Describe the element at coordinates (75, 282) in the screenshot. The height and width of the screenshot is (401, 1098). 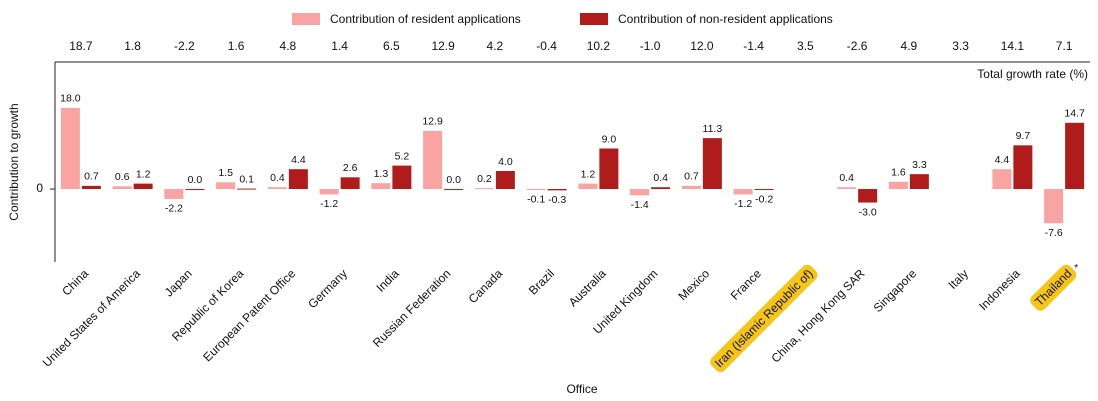
I see `x-tick-label: China` at that location.